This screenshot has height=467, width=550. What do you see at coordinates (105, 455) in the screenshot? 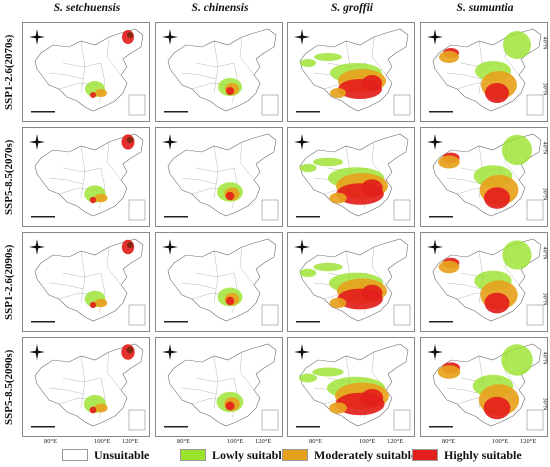
I see `legend-unsuitable: Unsuitable` at bounding box center [105, 455].